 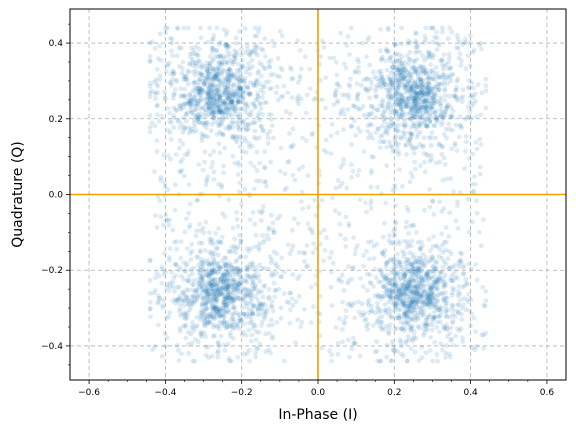 What do you see at coordinates (18, 194) in the screenshot?
I see `y-axis-label: Quadrature (Q)` at bounding box center [18, 194].